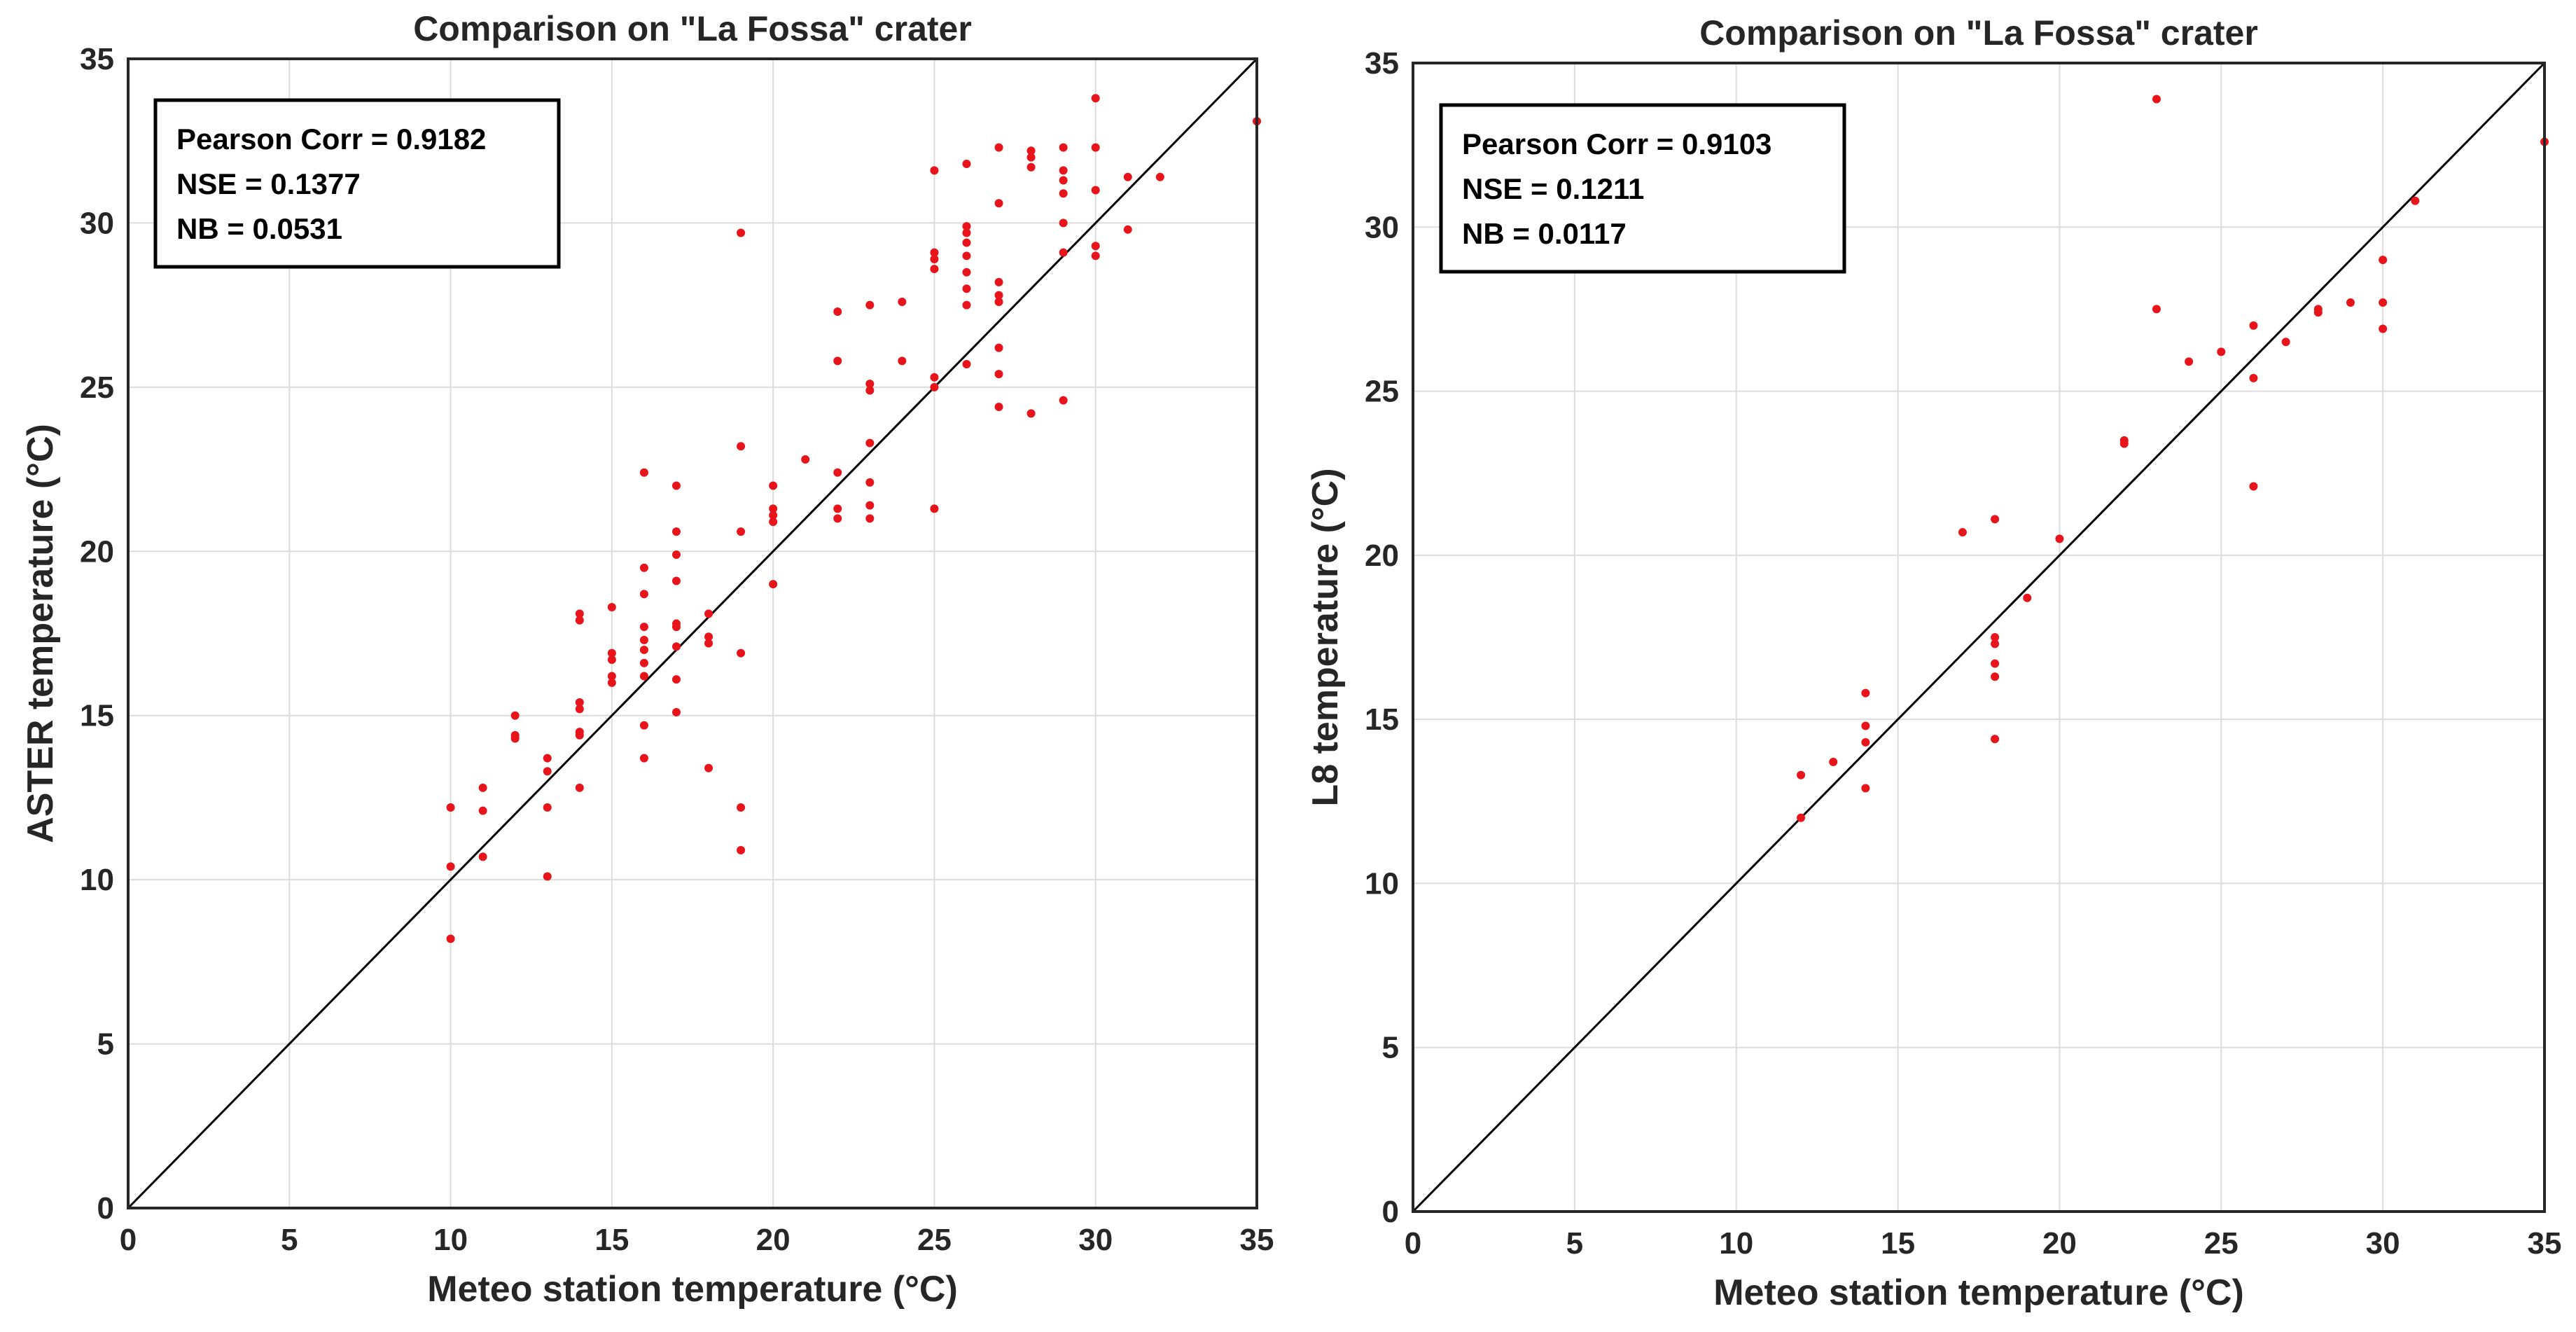 The height and width of the screenshot is (1332, 2576). What do you see at coordinates (1616, 143) in the screenshot?
I see `stat-pearson-corr: Pearson Corr = 0.9103` at bounding box center [1616, 143].